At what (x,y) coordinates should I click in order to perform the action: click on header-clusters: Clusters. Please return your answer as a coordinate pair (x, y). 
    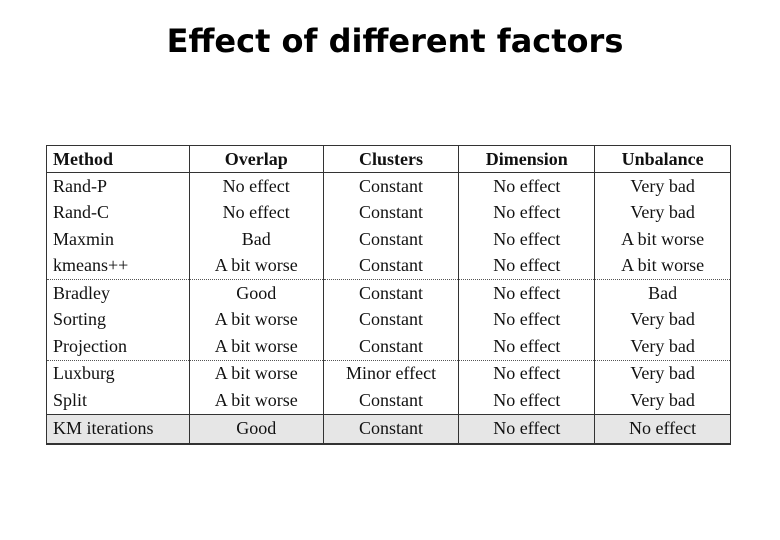
    Looking at the image, I should click on (390, 159).